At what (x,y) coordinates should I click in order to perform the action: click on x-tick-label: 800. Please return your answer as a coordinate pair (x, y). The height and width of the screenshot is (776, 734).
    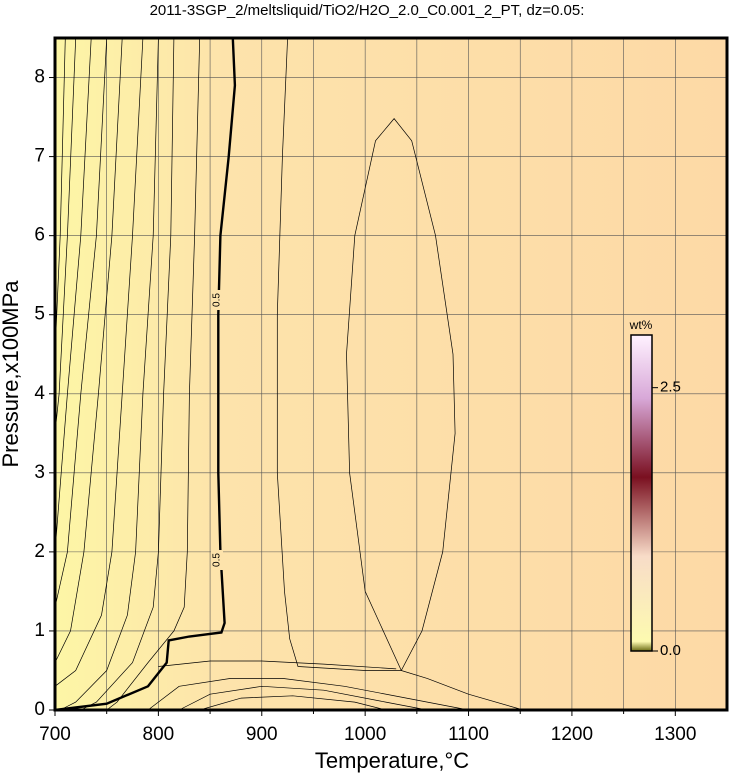
    Looking at the image, I should click on (159, 734).